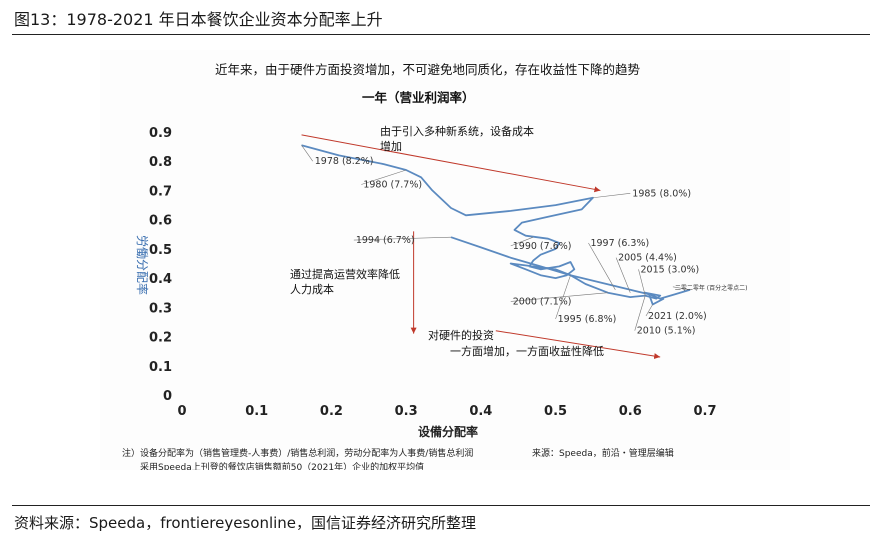 The width and height of the screenshot is (875, 541). Describe the element at coordinates (603, 453) in the screenshot. I see `note-source: 来源：Speeda，前沿・管理层编辑` at that location.